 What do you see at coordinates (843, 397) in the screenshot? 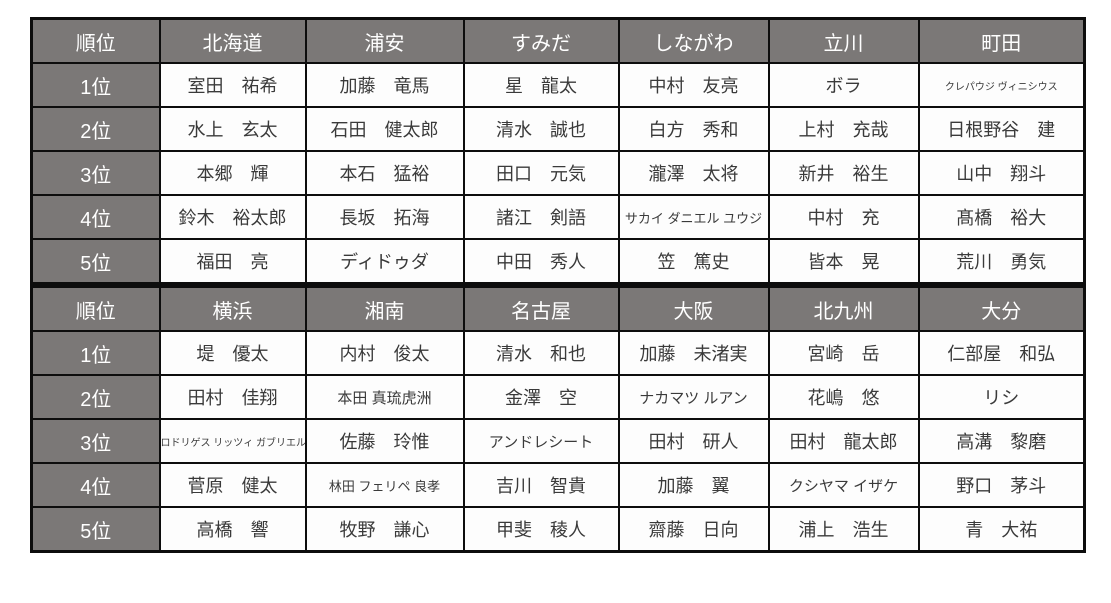
I see `name-cell: 花嶋 悠` at bounding box center [843, 397].